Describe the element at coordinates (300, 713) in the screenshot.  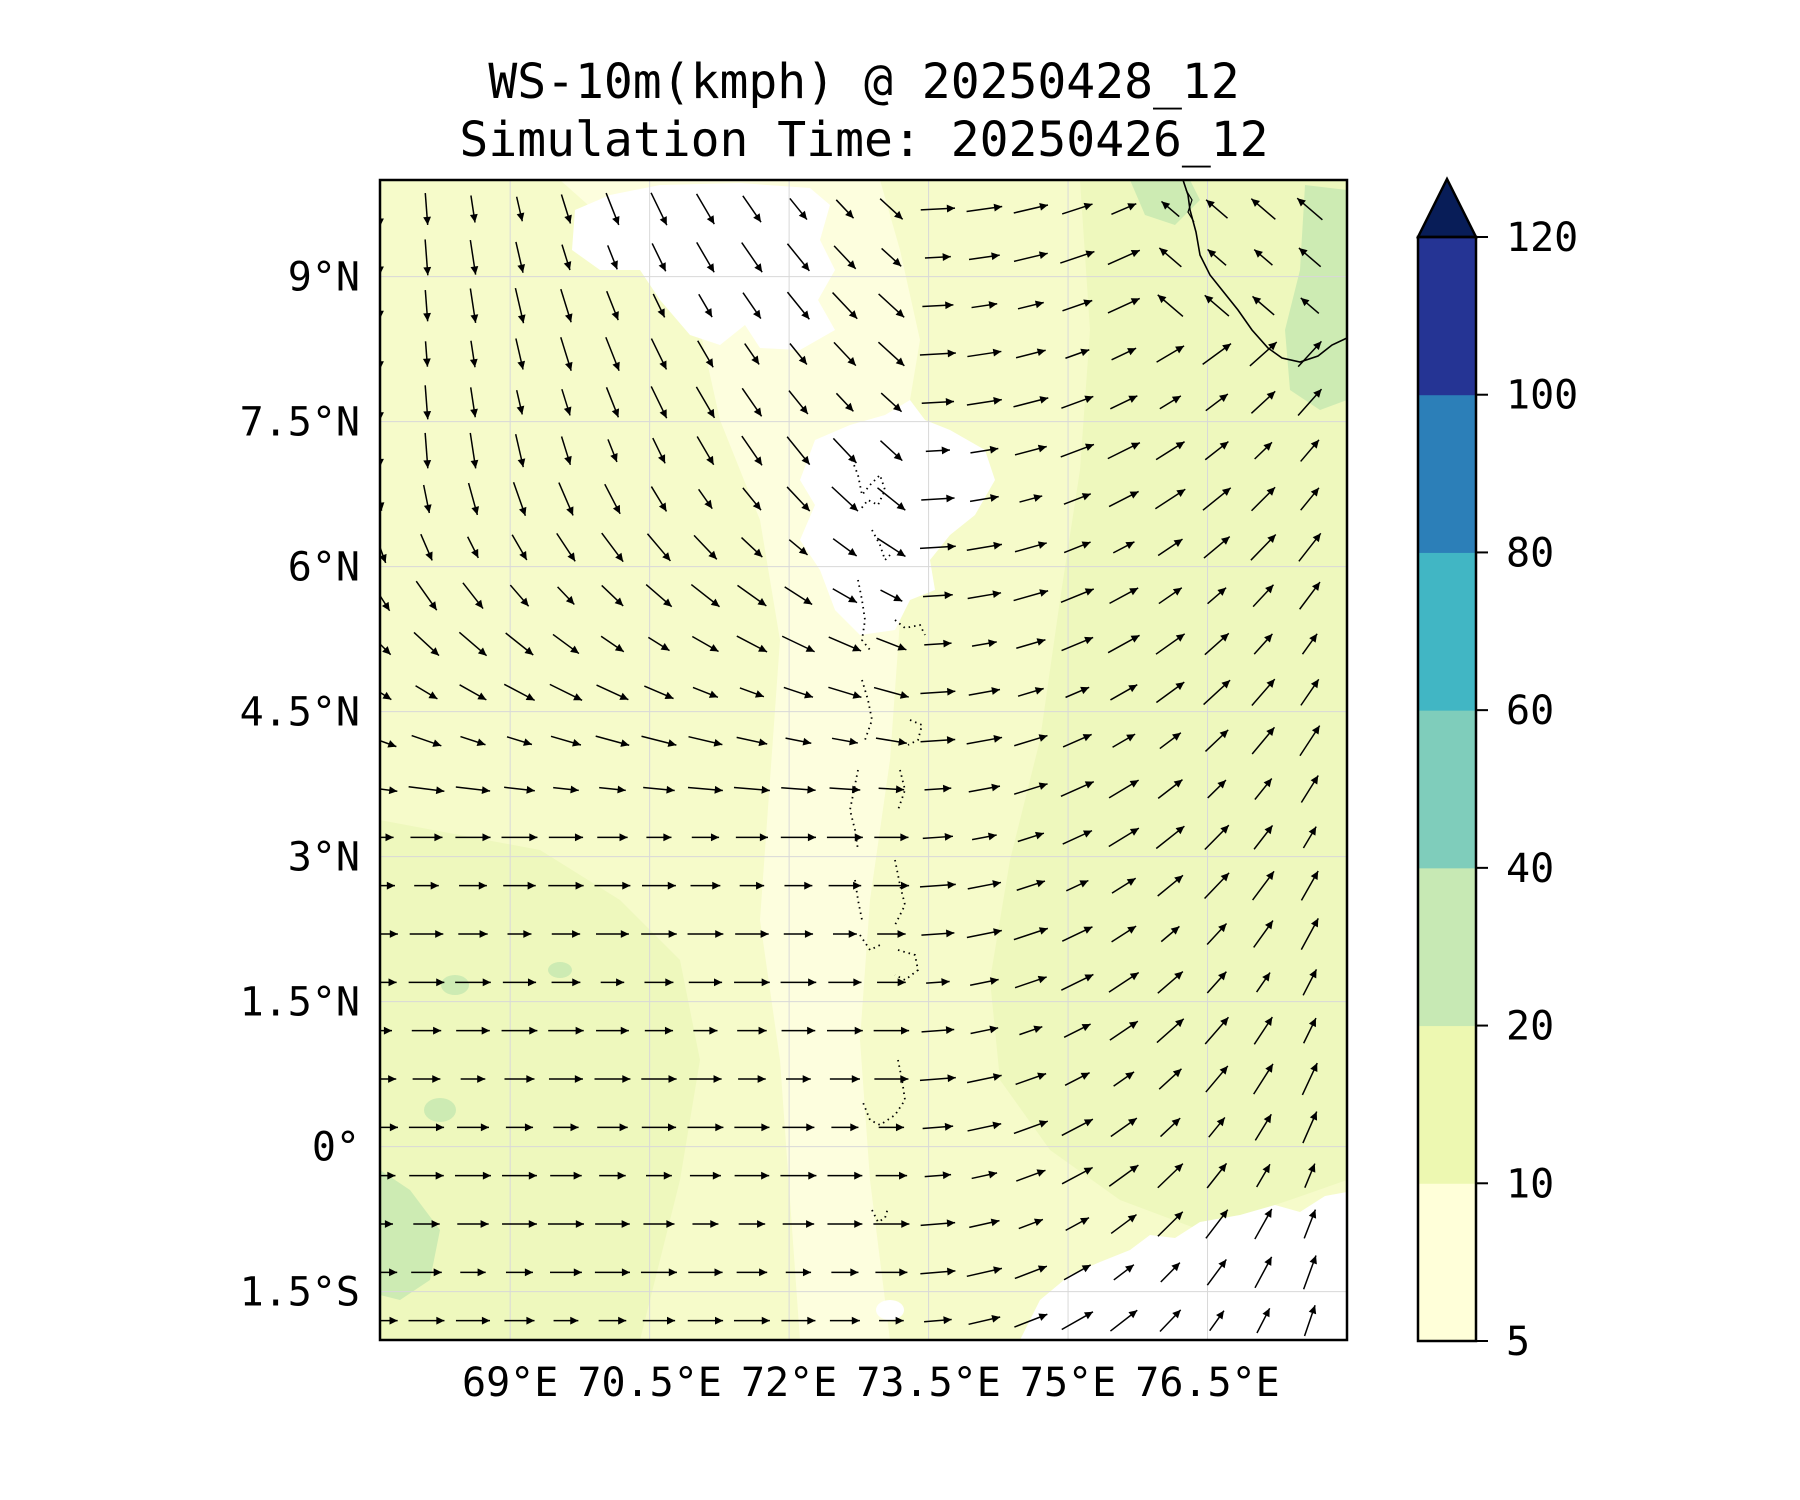
I see `lat-tick-label: 4.5°N` at that location.